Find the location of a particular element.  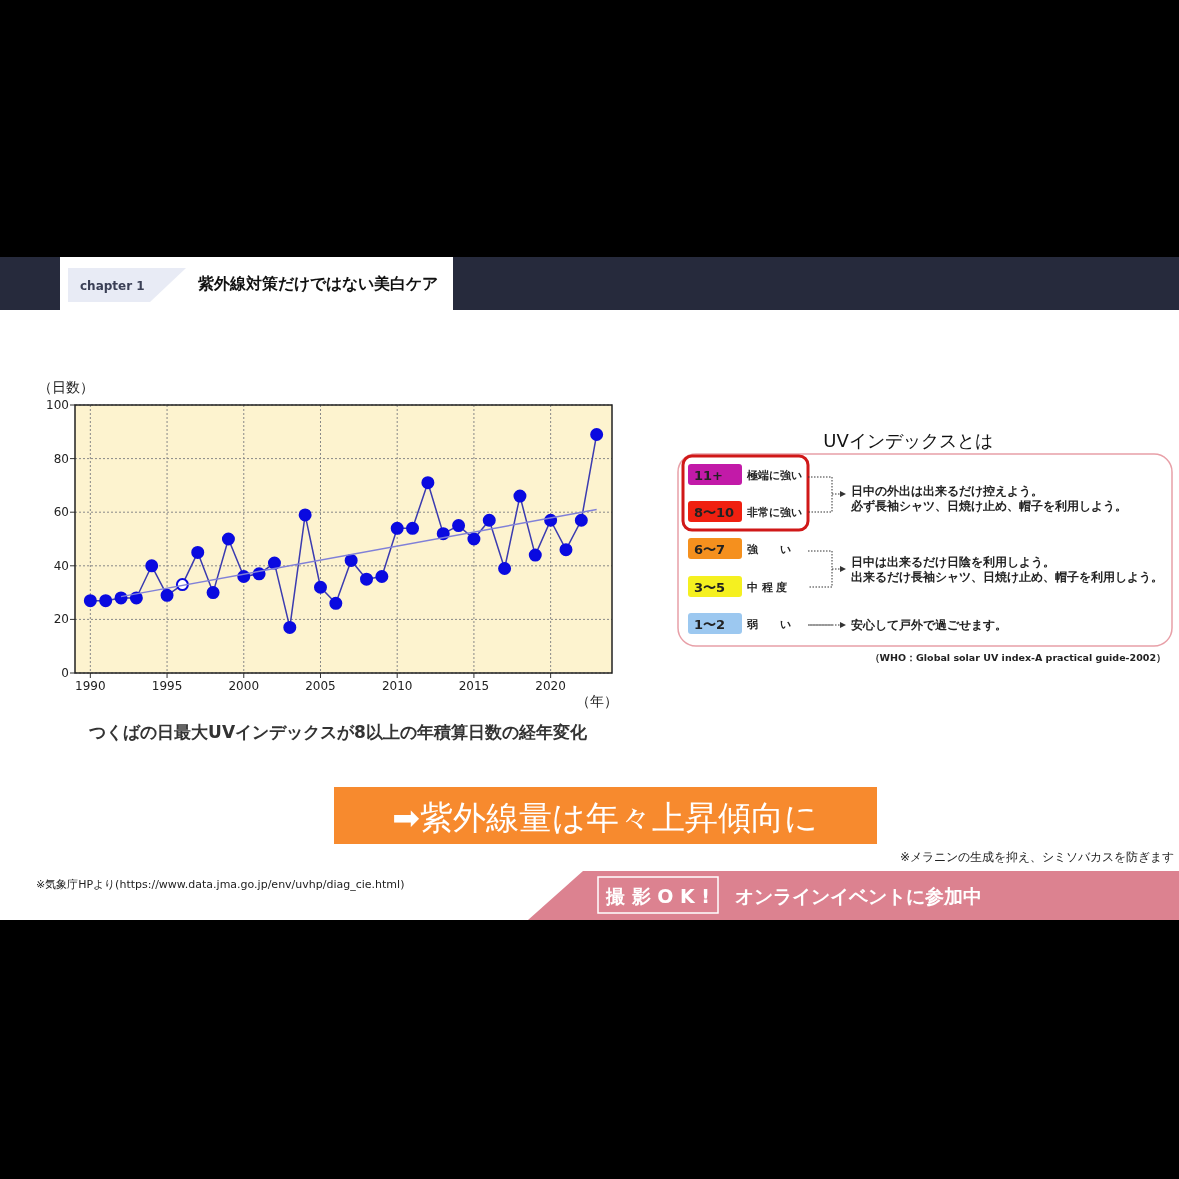

x-tick-label: 2020 is located at coordinates (550, 686).